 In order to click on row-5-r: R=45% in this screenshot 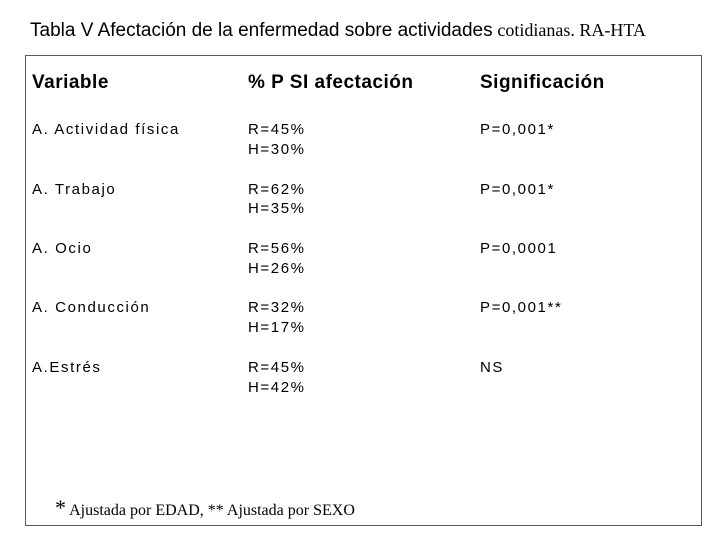, I will do `click(277, 367)`.